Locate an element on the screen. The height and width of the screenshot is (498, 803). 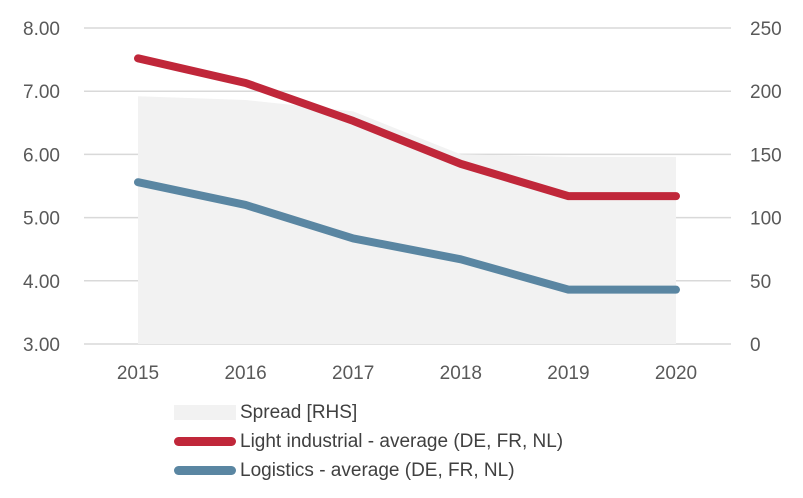
legend-label-spread: Spread [RHS] is located at coordinates (299, 412).